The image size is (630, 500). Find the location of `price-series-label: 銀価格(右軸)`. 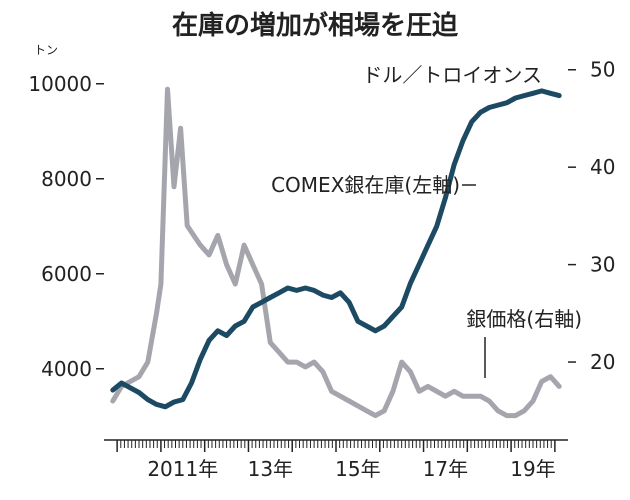

price-series-label: 銀価格(右軸) is located at coordinates (524, 319).